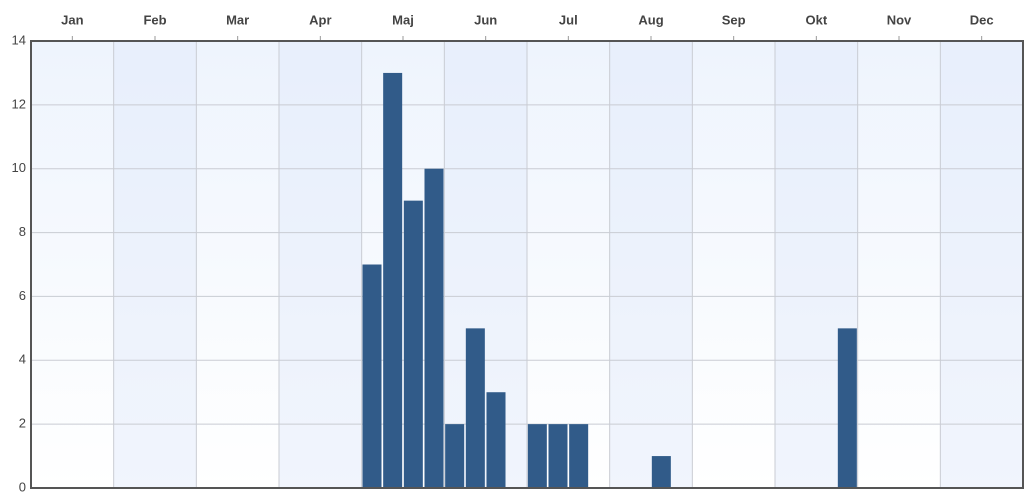 The image size is (1035, 498). I want to click on y-tick-label: 12, so click(19, 103).